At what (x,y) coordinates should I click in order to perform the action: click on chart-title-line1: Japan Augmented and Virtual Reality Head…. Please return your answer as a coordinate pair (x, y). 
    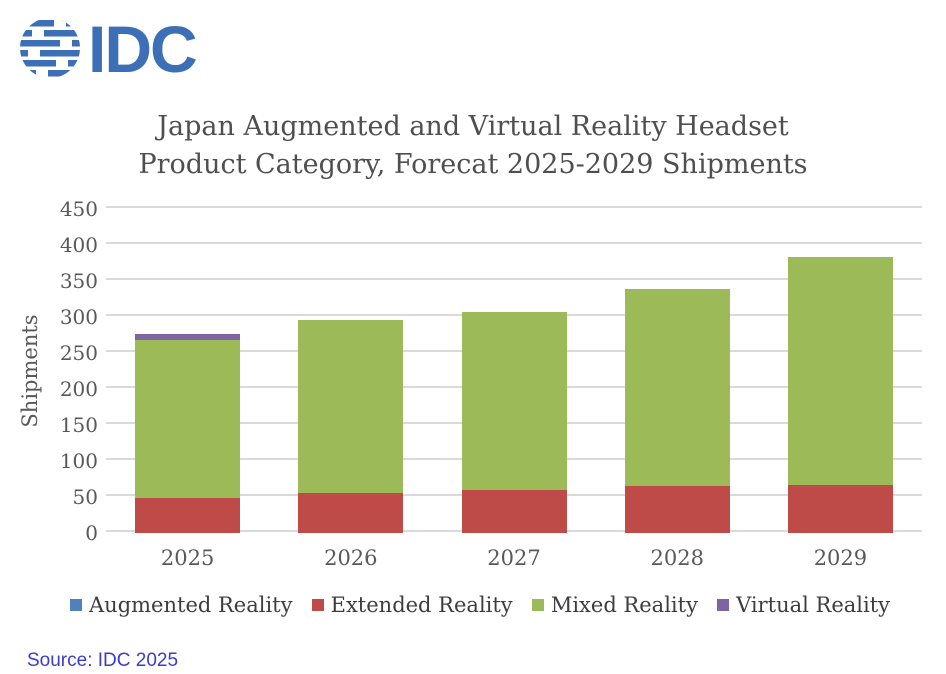
    Looking at the image, I should click on (473, 126).